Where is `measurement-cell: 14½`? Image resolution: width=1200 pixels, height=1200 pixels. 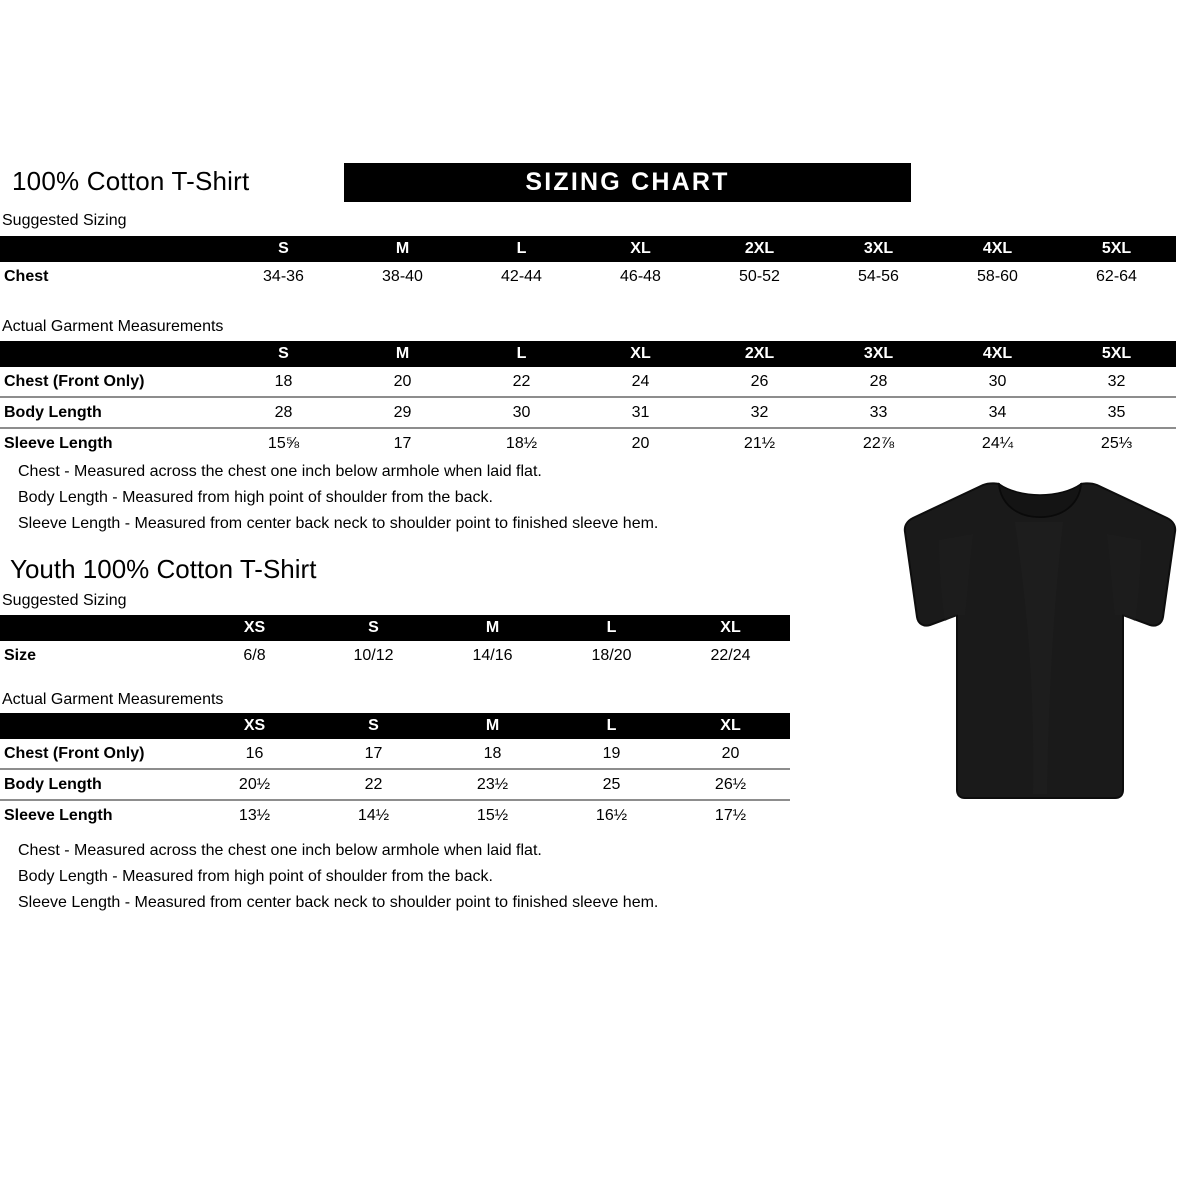 measurement-cell: 14½ is located at coordinates (373, 814).